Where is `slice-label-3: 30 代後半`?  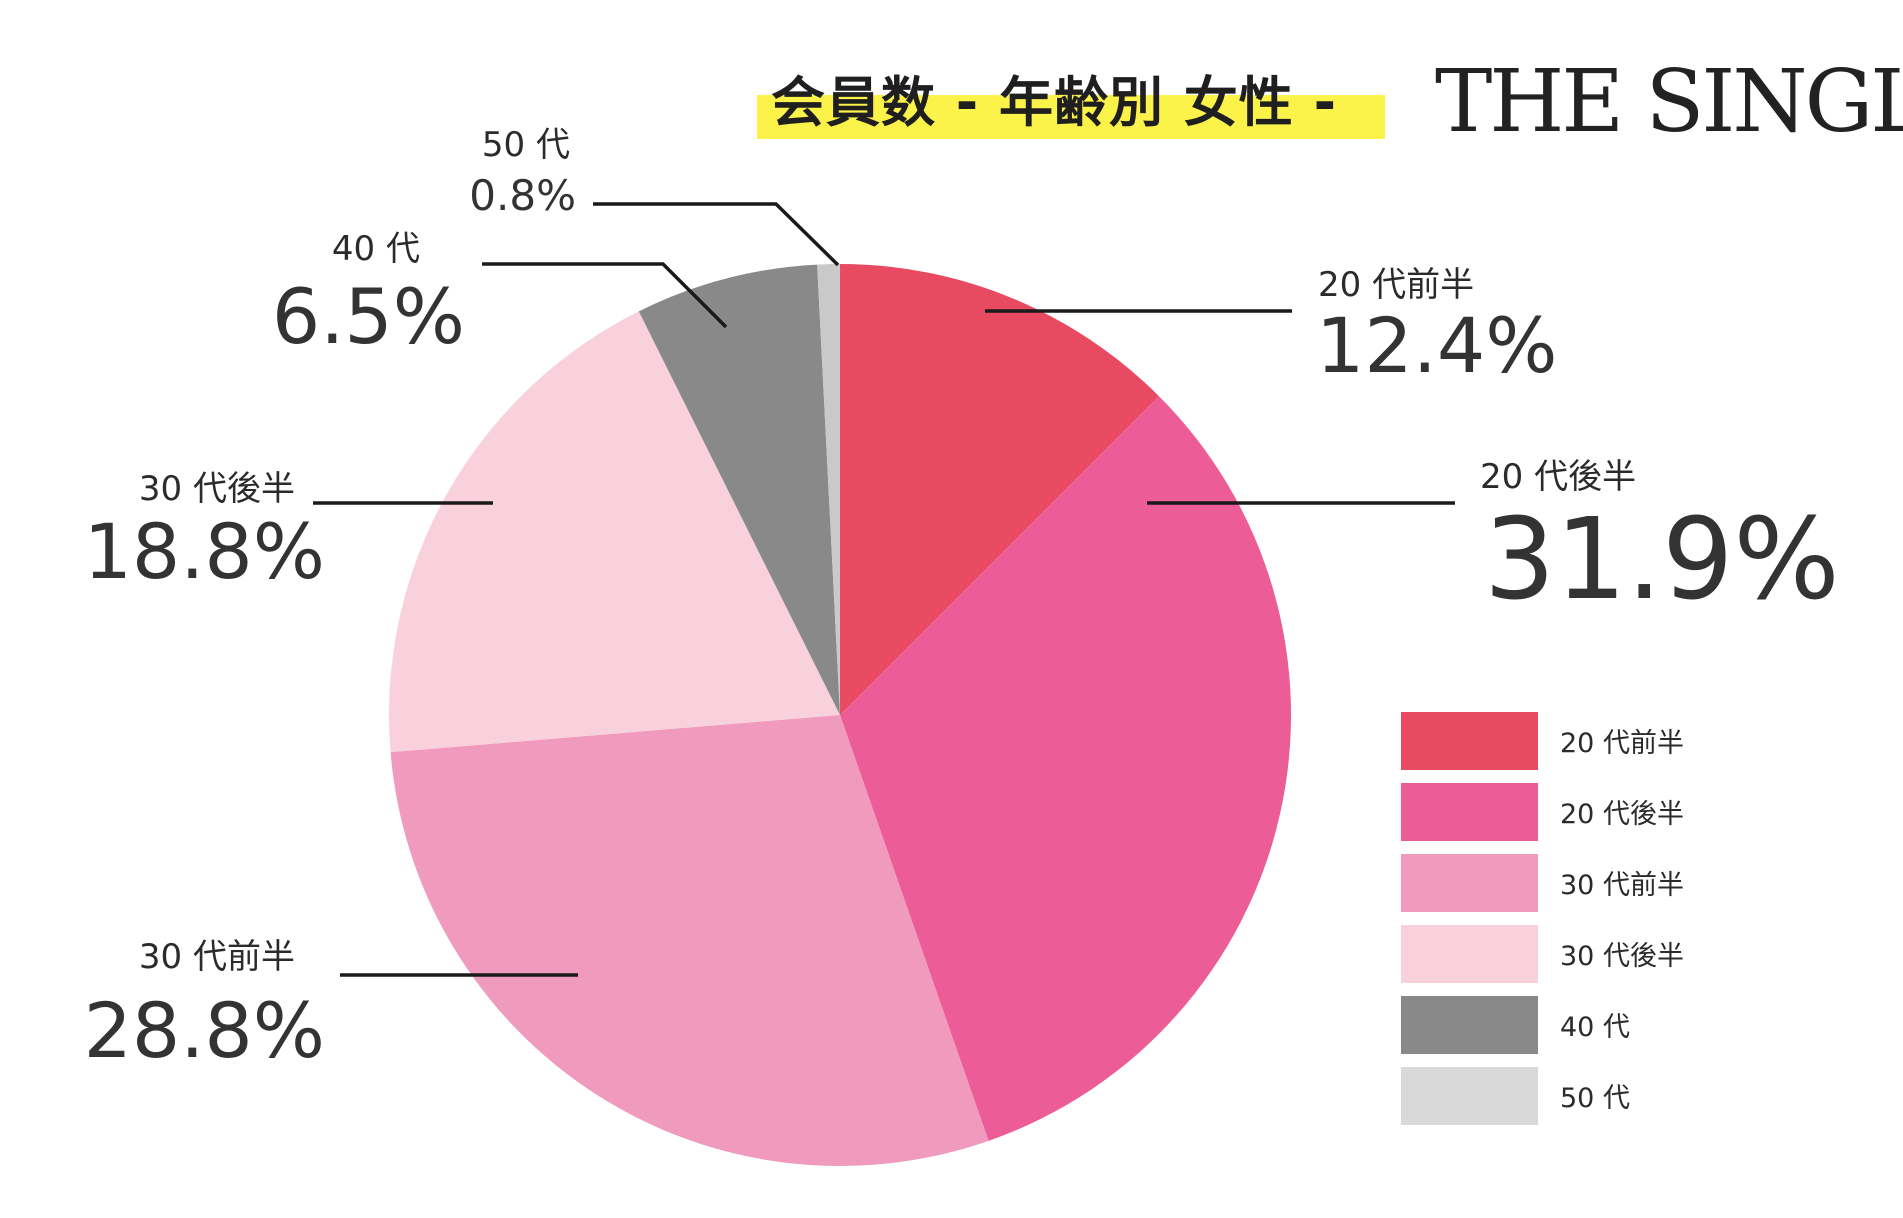 slice-label-3: 30 代後半 is located at coordinates (217, 489).